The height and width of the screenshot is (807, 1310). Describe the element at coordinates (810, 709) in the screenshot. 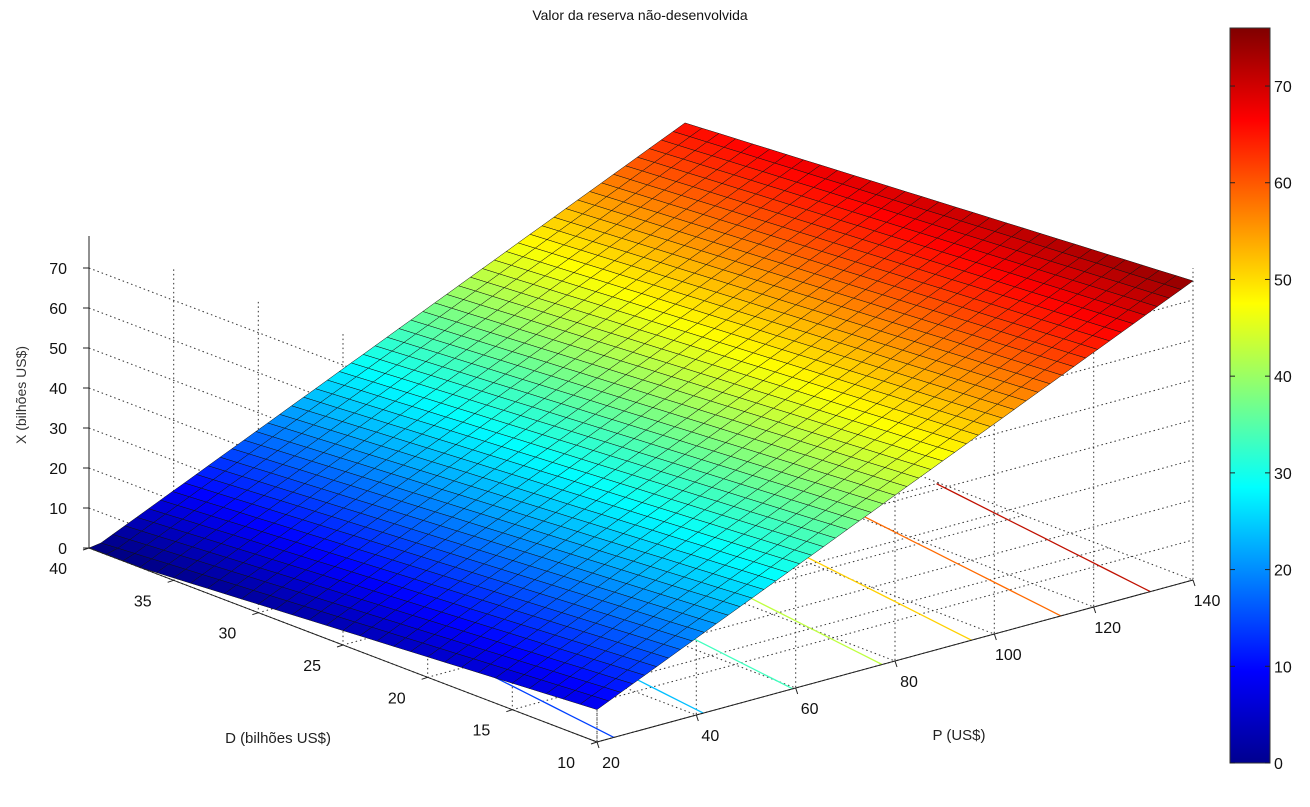

I see `p-tick-label: 60` at that location.